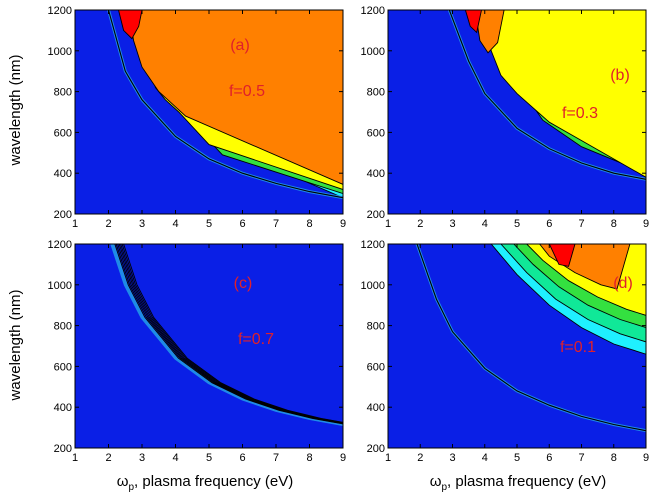  I want to click on fill-fraction-annotation: f=0.3, so click(580, 113).